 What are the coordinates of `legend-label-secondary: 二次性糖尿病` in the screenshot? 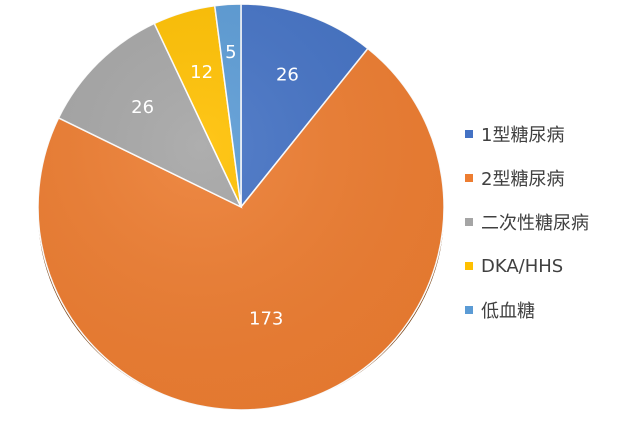 It's located at (535, 223).